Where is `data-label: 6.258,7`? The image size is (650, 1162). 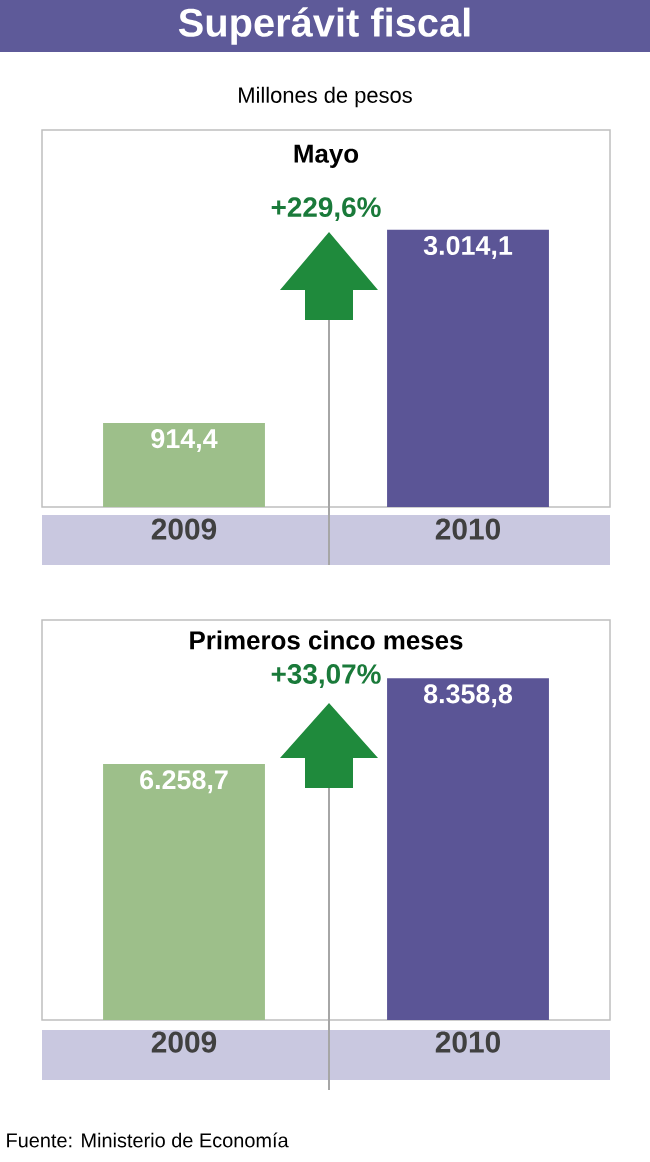
data-label: 6.258,7 is located at coordinates (184, 782).